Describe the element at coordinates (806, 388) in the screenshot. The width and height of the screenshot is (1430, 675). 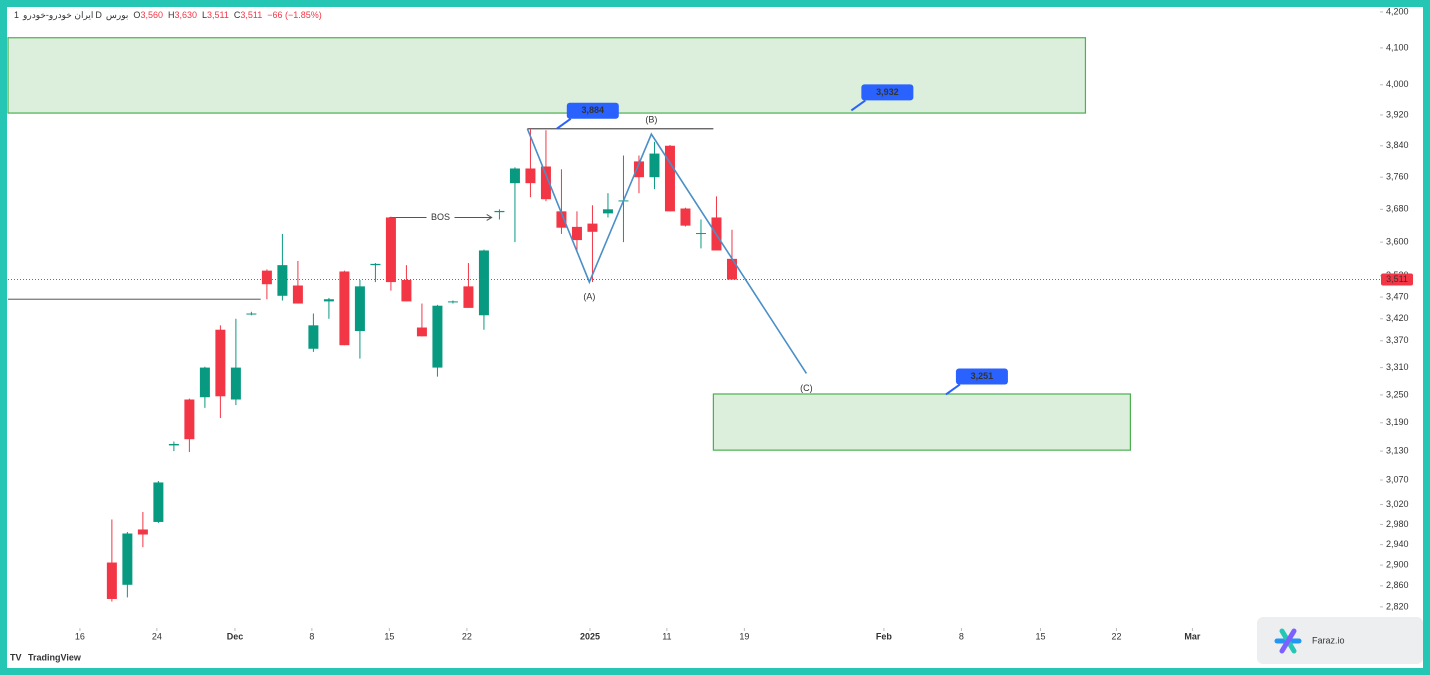
I see `wave-label: (C)` at that location.